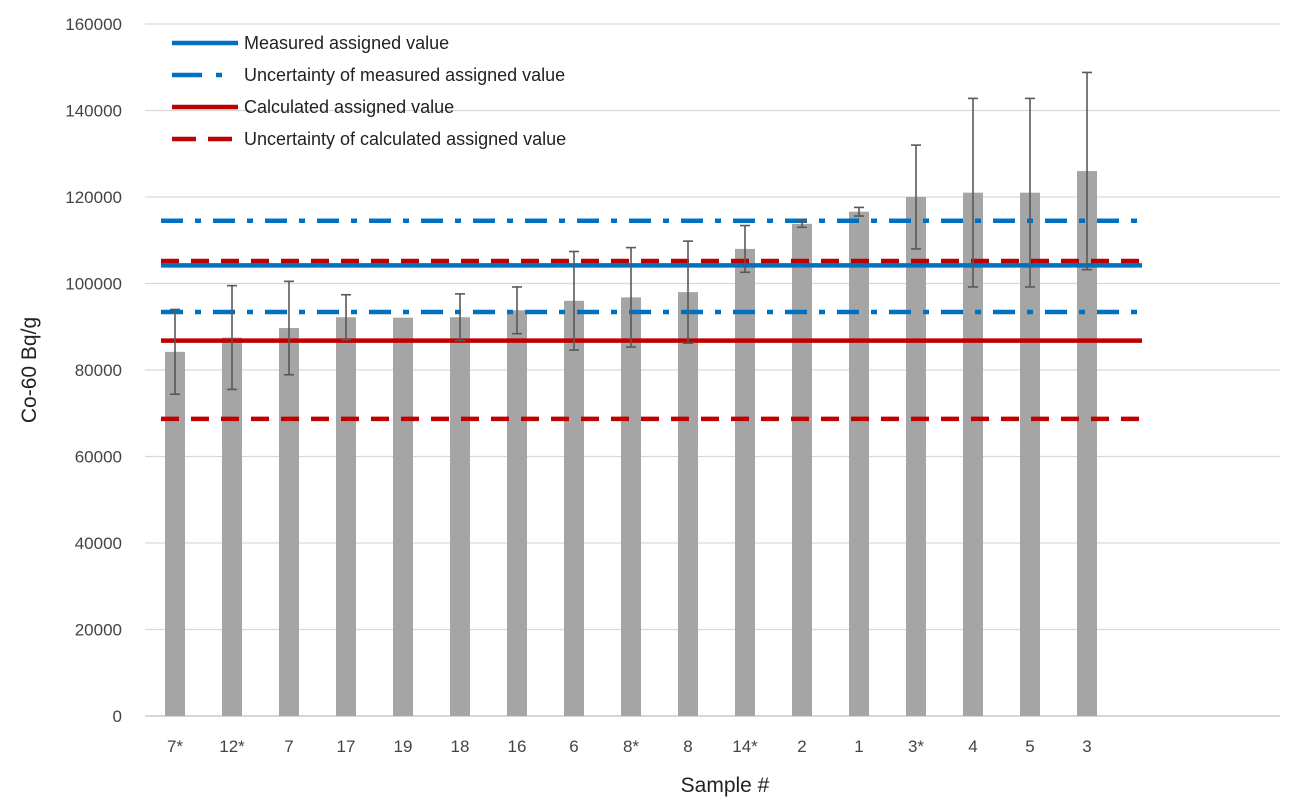 The image size is (1298, 798). I want to click on x-tick-label: 14*, so click(745, 746).